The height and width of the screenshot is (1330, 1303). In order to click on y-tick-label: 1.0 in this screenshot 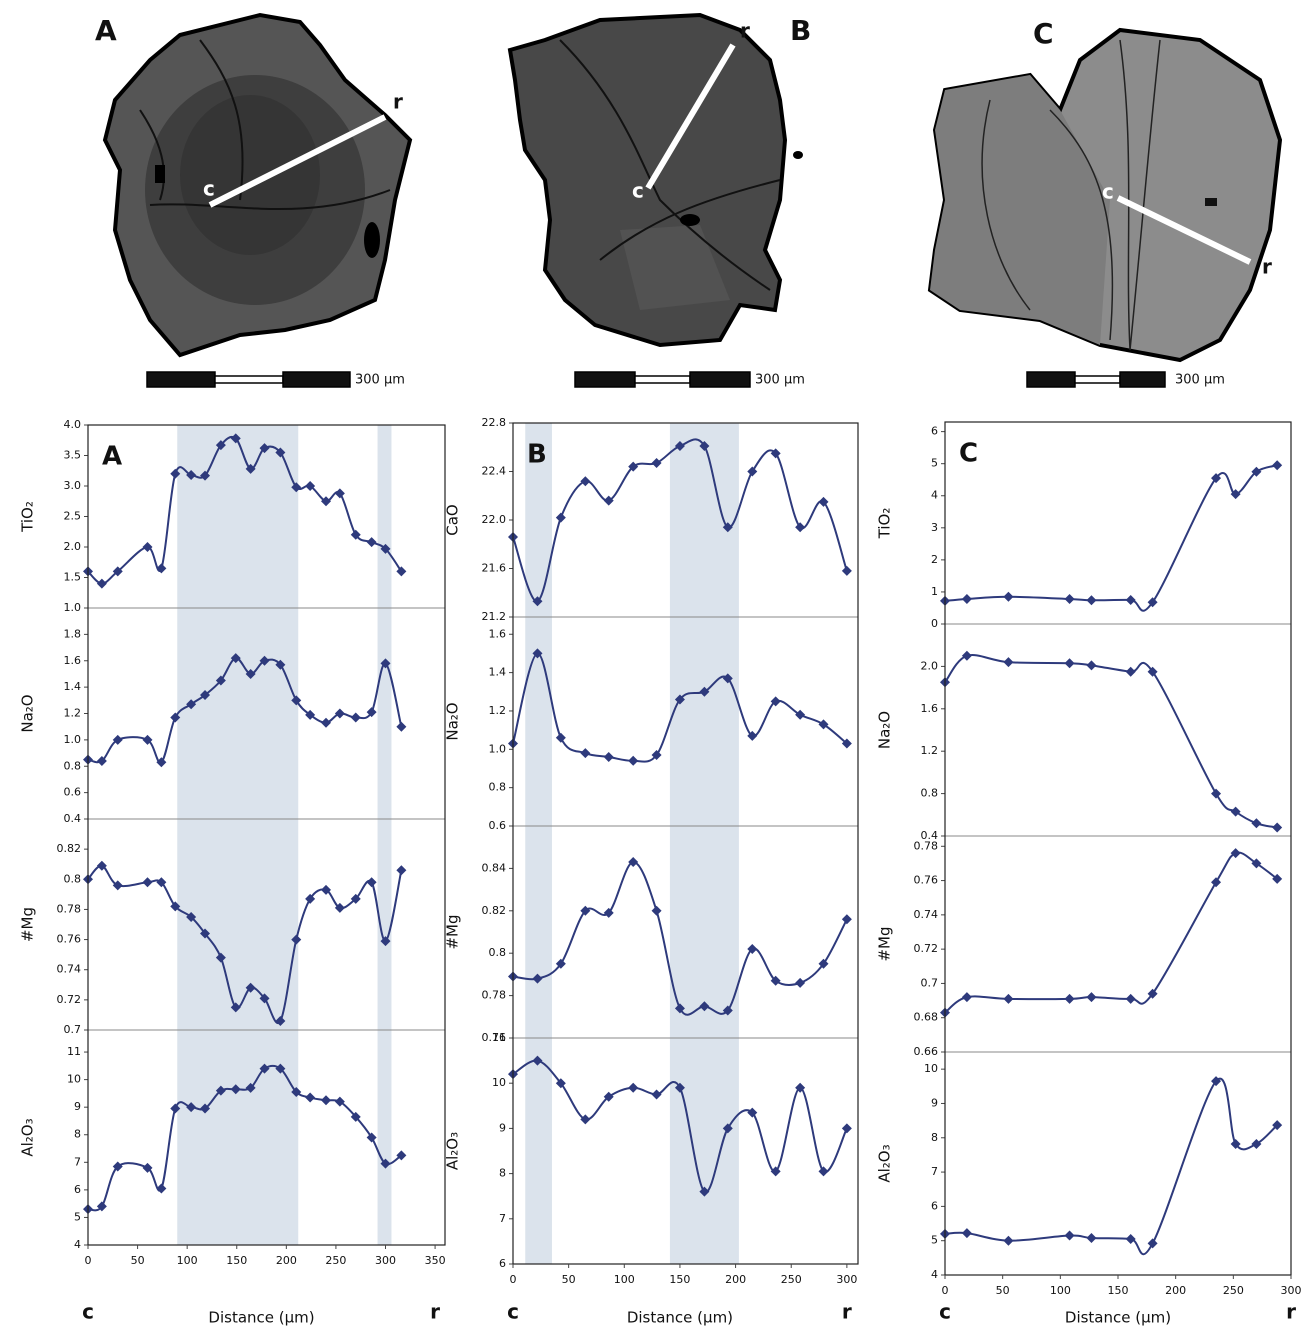, I will do `click(73, 607)`.